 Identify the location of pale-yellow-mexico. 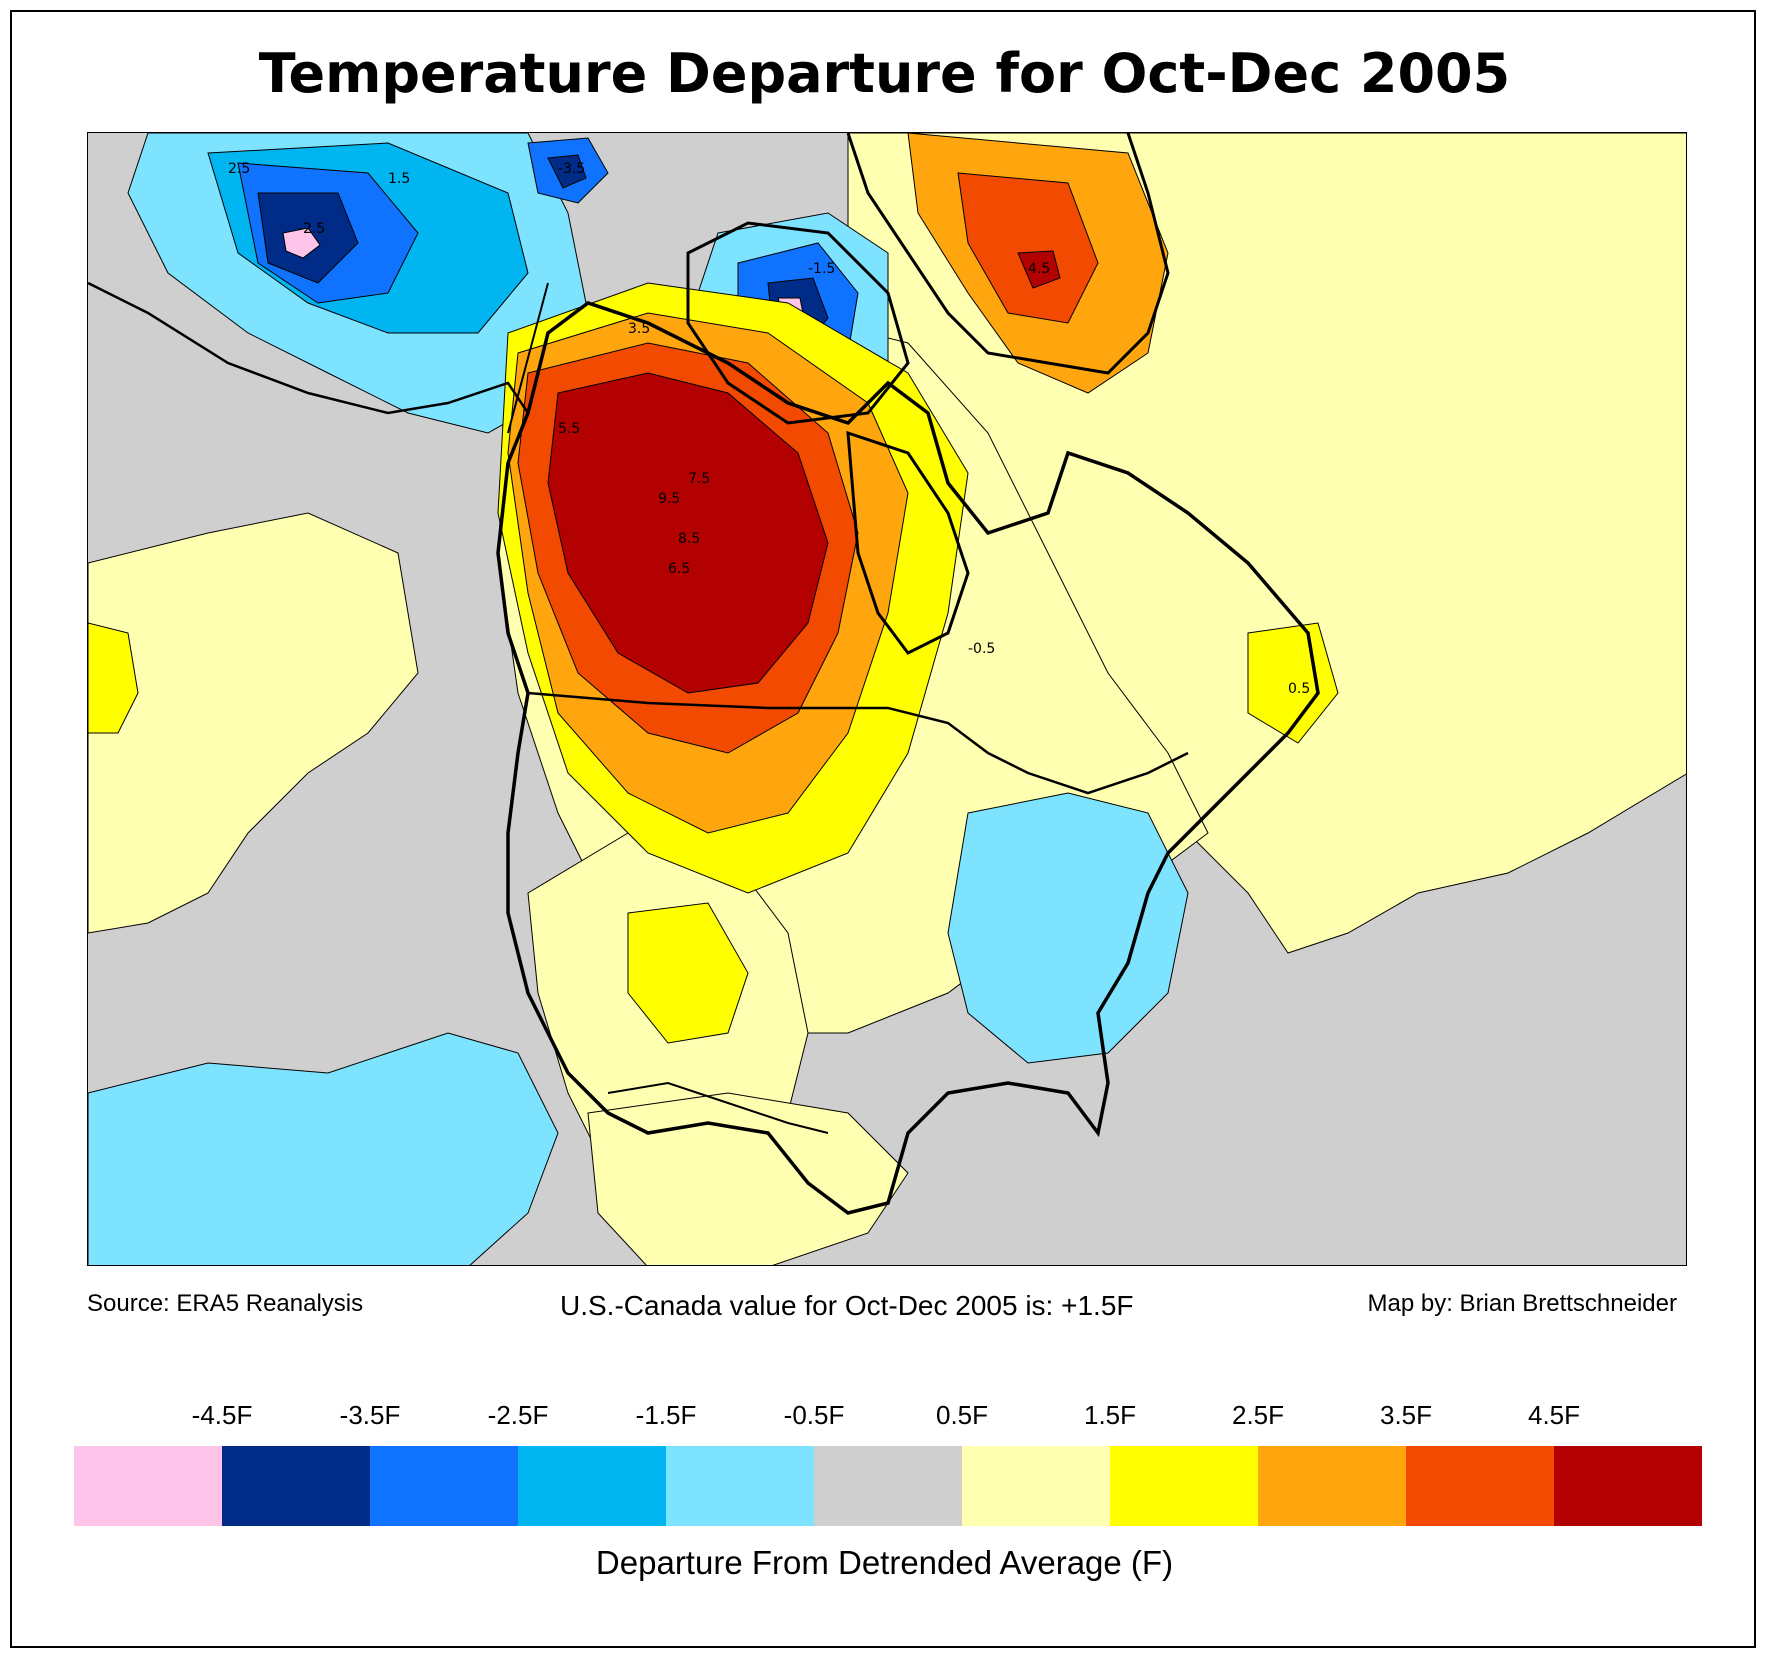
(748, 1178).